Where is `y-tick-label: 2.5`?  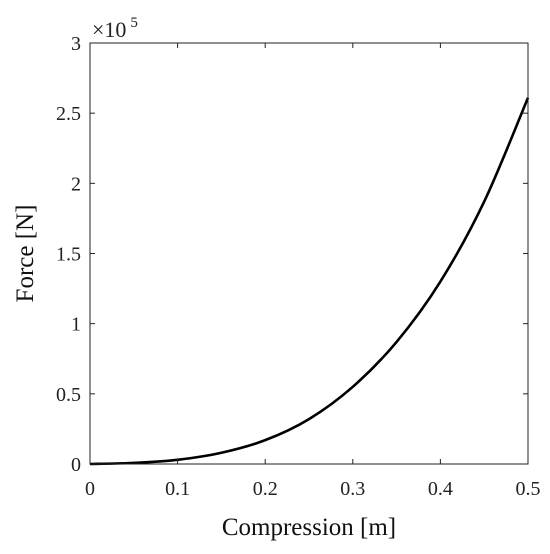
y-tick-label: 2.5 is located at coordinates (68, 114).